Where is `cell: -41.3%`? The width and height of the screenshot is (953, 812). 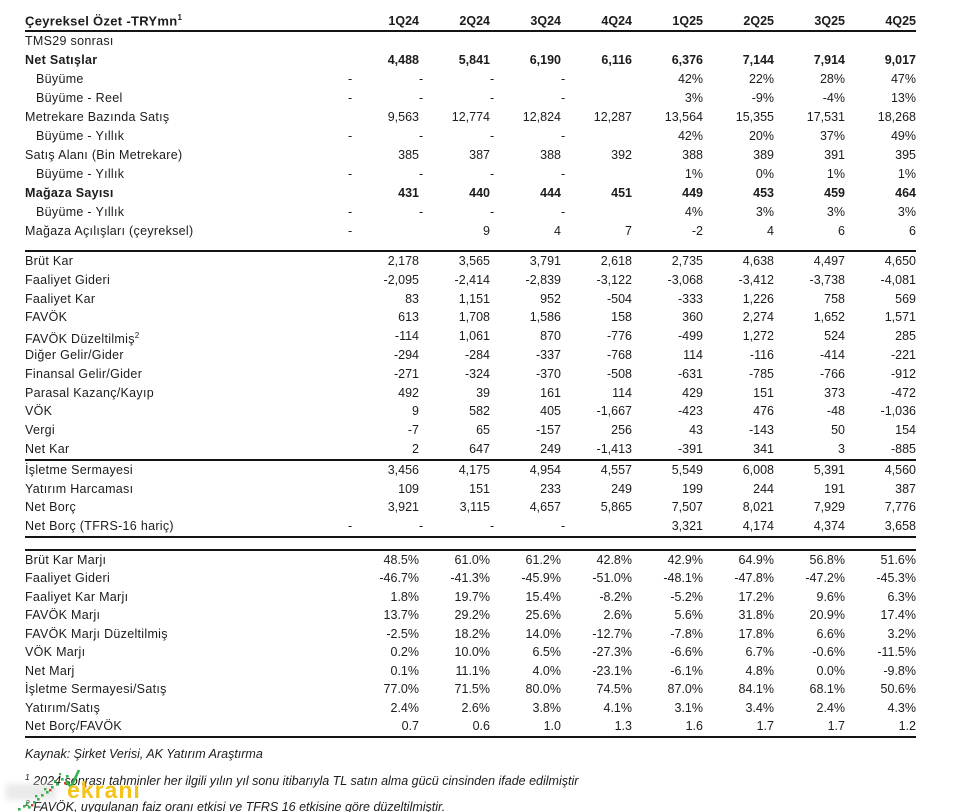
cell: -41.3% is located at coordinates (470, 578).